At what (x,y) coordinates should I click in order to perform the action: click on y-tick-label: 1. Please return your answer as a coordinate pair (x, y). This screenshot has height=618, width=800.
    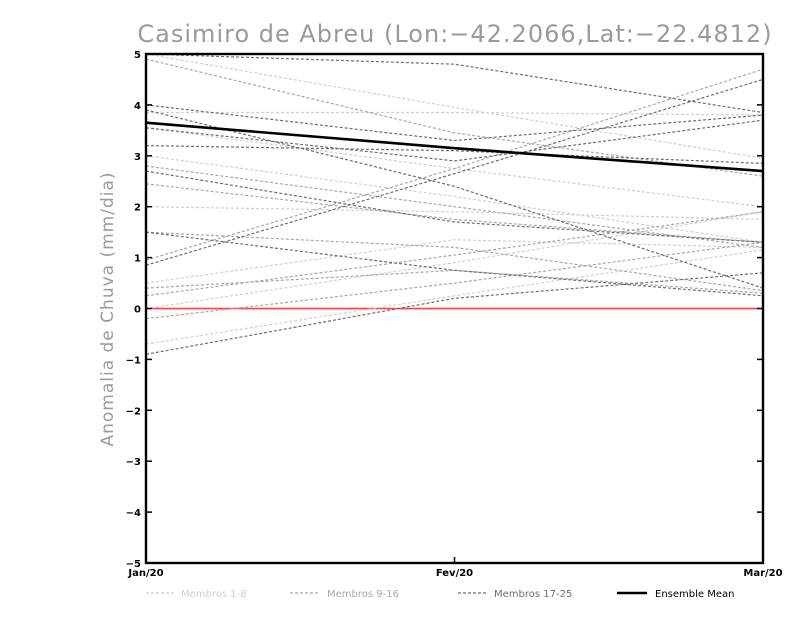
    Looking at the image, I should click on (137, 259).